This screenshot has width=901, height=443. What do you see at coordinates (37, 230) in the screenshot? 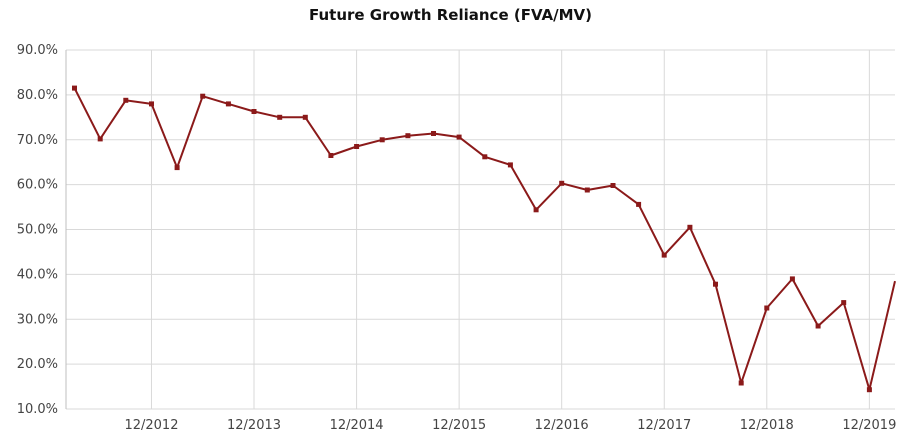
I see `y-tick-label: 50.0%` at bounding box center [37, 230].